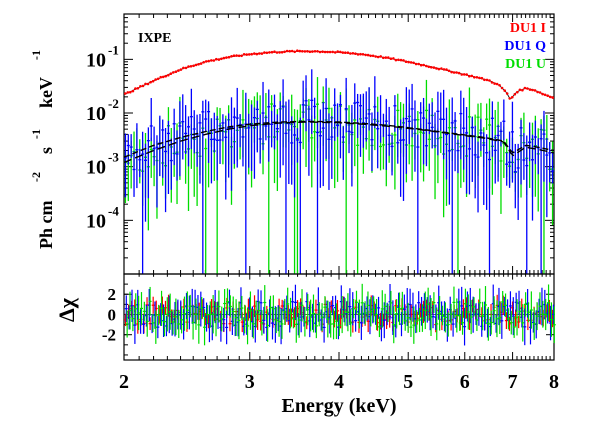 This screenshot has height=423, width=598. What do you see at coordinates (465, 382) in the screenshot?
I see `x-tick-label: 6` at bounding box center [465, 382].